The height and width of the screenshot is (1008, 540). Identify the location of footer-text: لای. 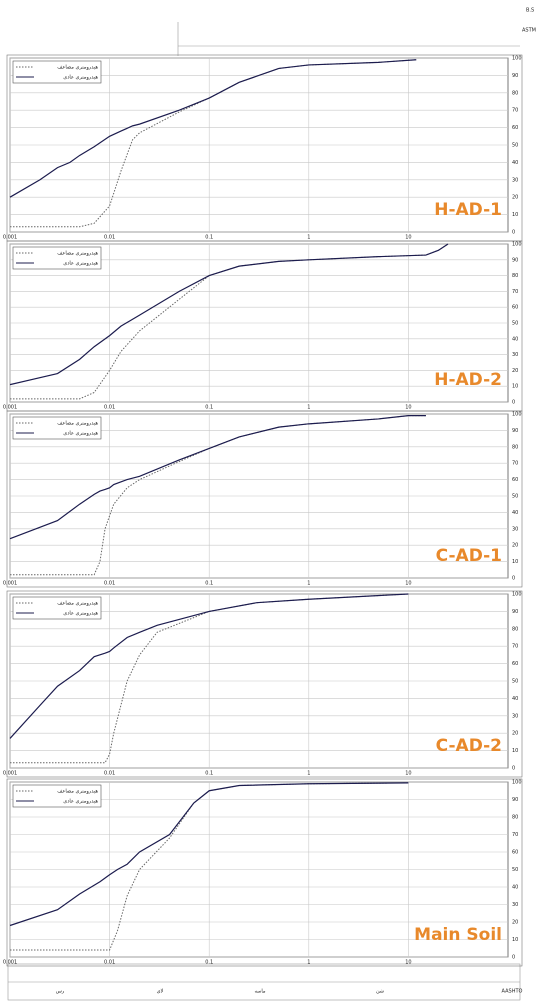
(160, 992).